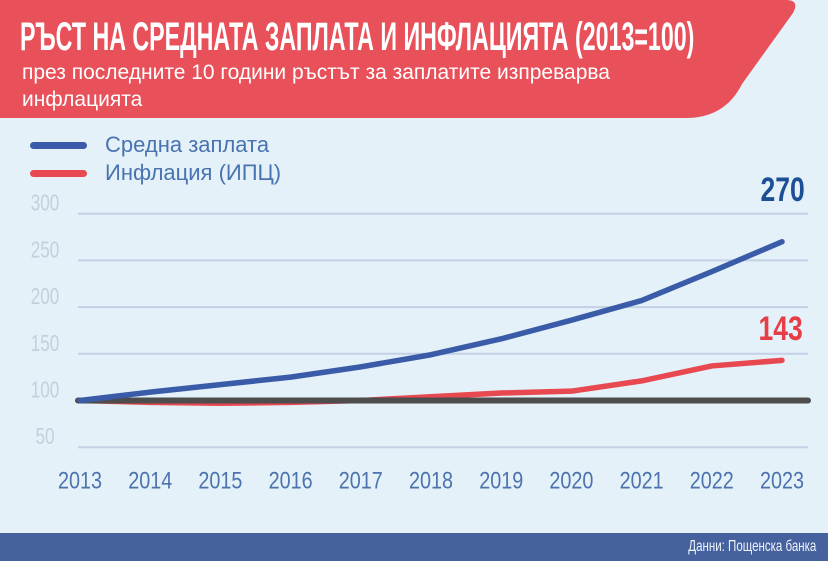 This screenshot has width=828, height=561. Describe the element at coordinates (45, 296) in the screenshot. I see `y-tick-label: 200` at that location.